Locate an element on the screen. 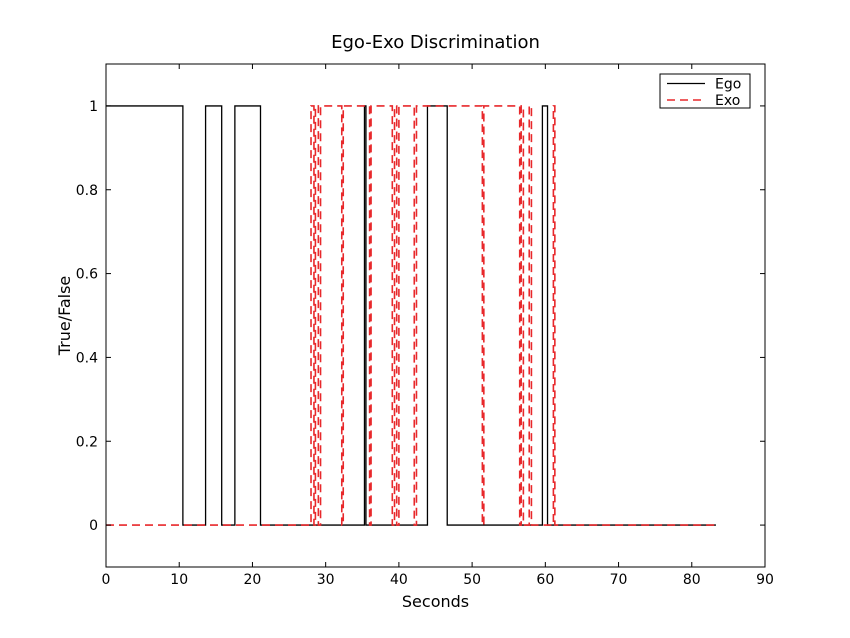 This screenshot has width=850, height=638. x-tick-label: 30 is located at coordinates (326, 580).